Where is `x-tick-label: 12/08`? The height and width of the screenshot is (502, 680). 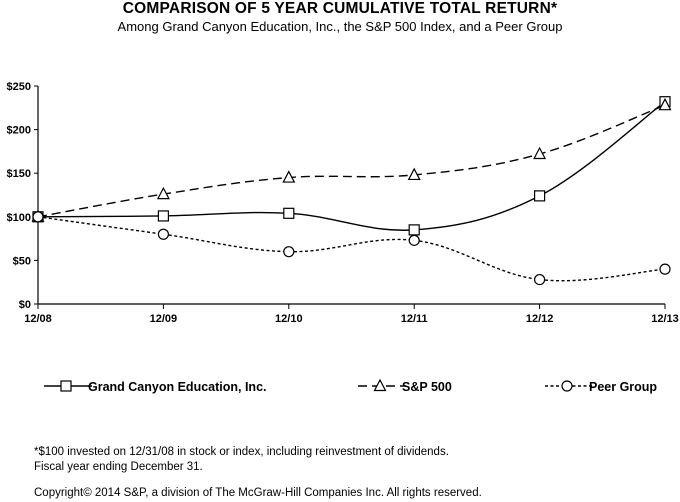
x-tick-label: 12/08 is located at coordinates (38, 319).